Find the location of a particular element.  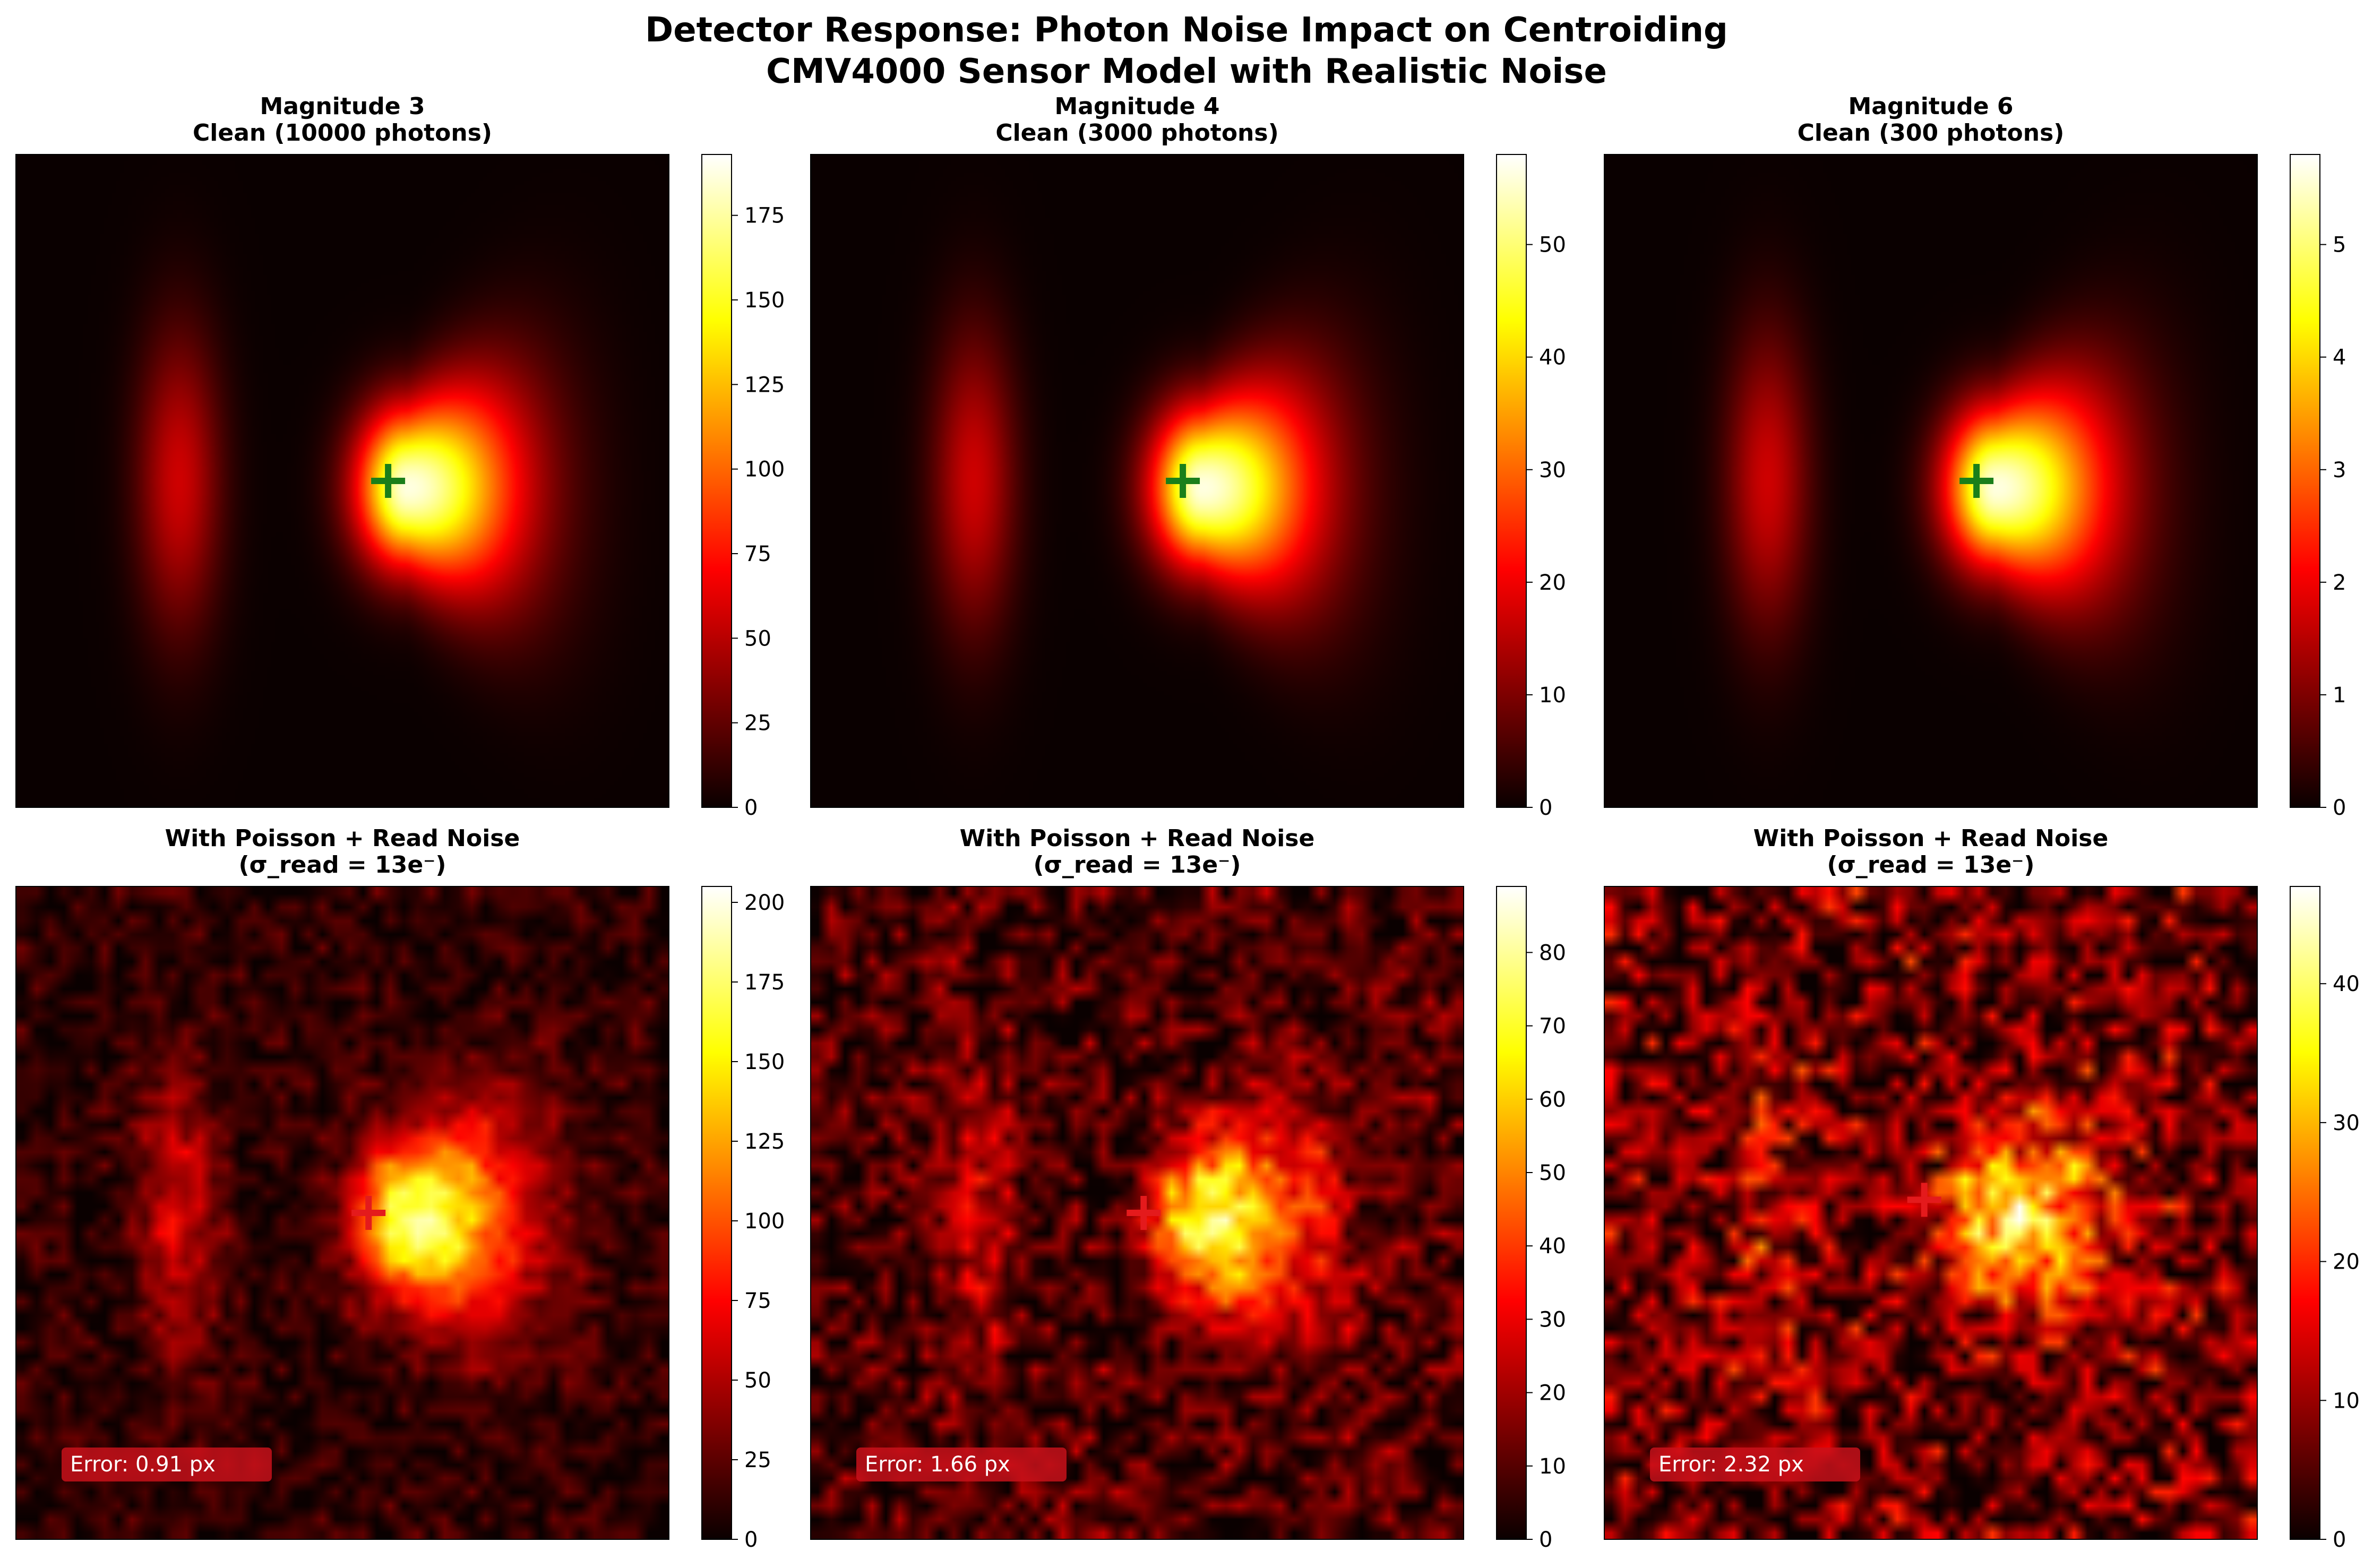

error-text: Error: 2.32 px is located at coordinates (1731, 1464).